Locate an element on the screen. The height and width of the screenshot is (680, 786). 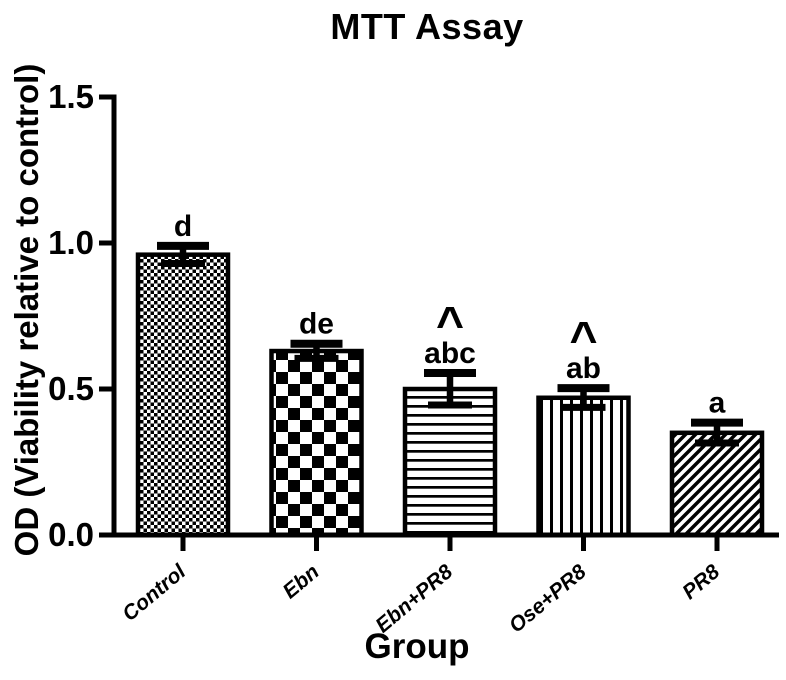
error-bar-ebn is located at coordinates (316, 350).